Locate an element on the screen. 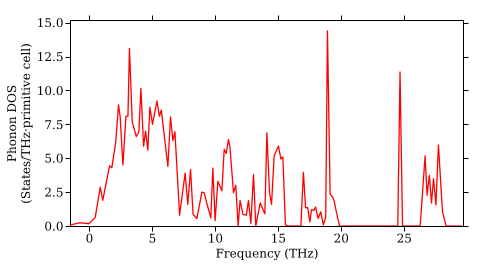  x-axis-title: Frequency (THz) is located at coordinates (267, 253).